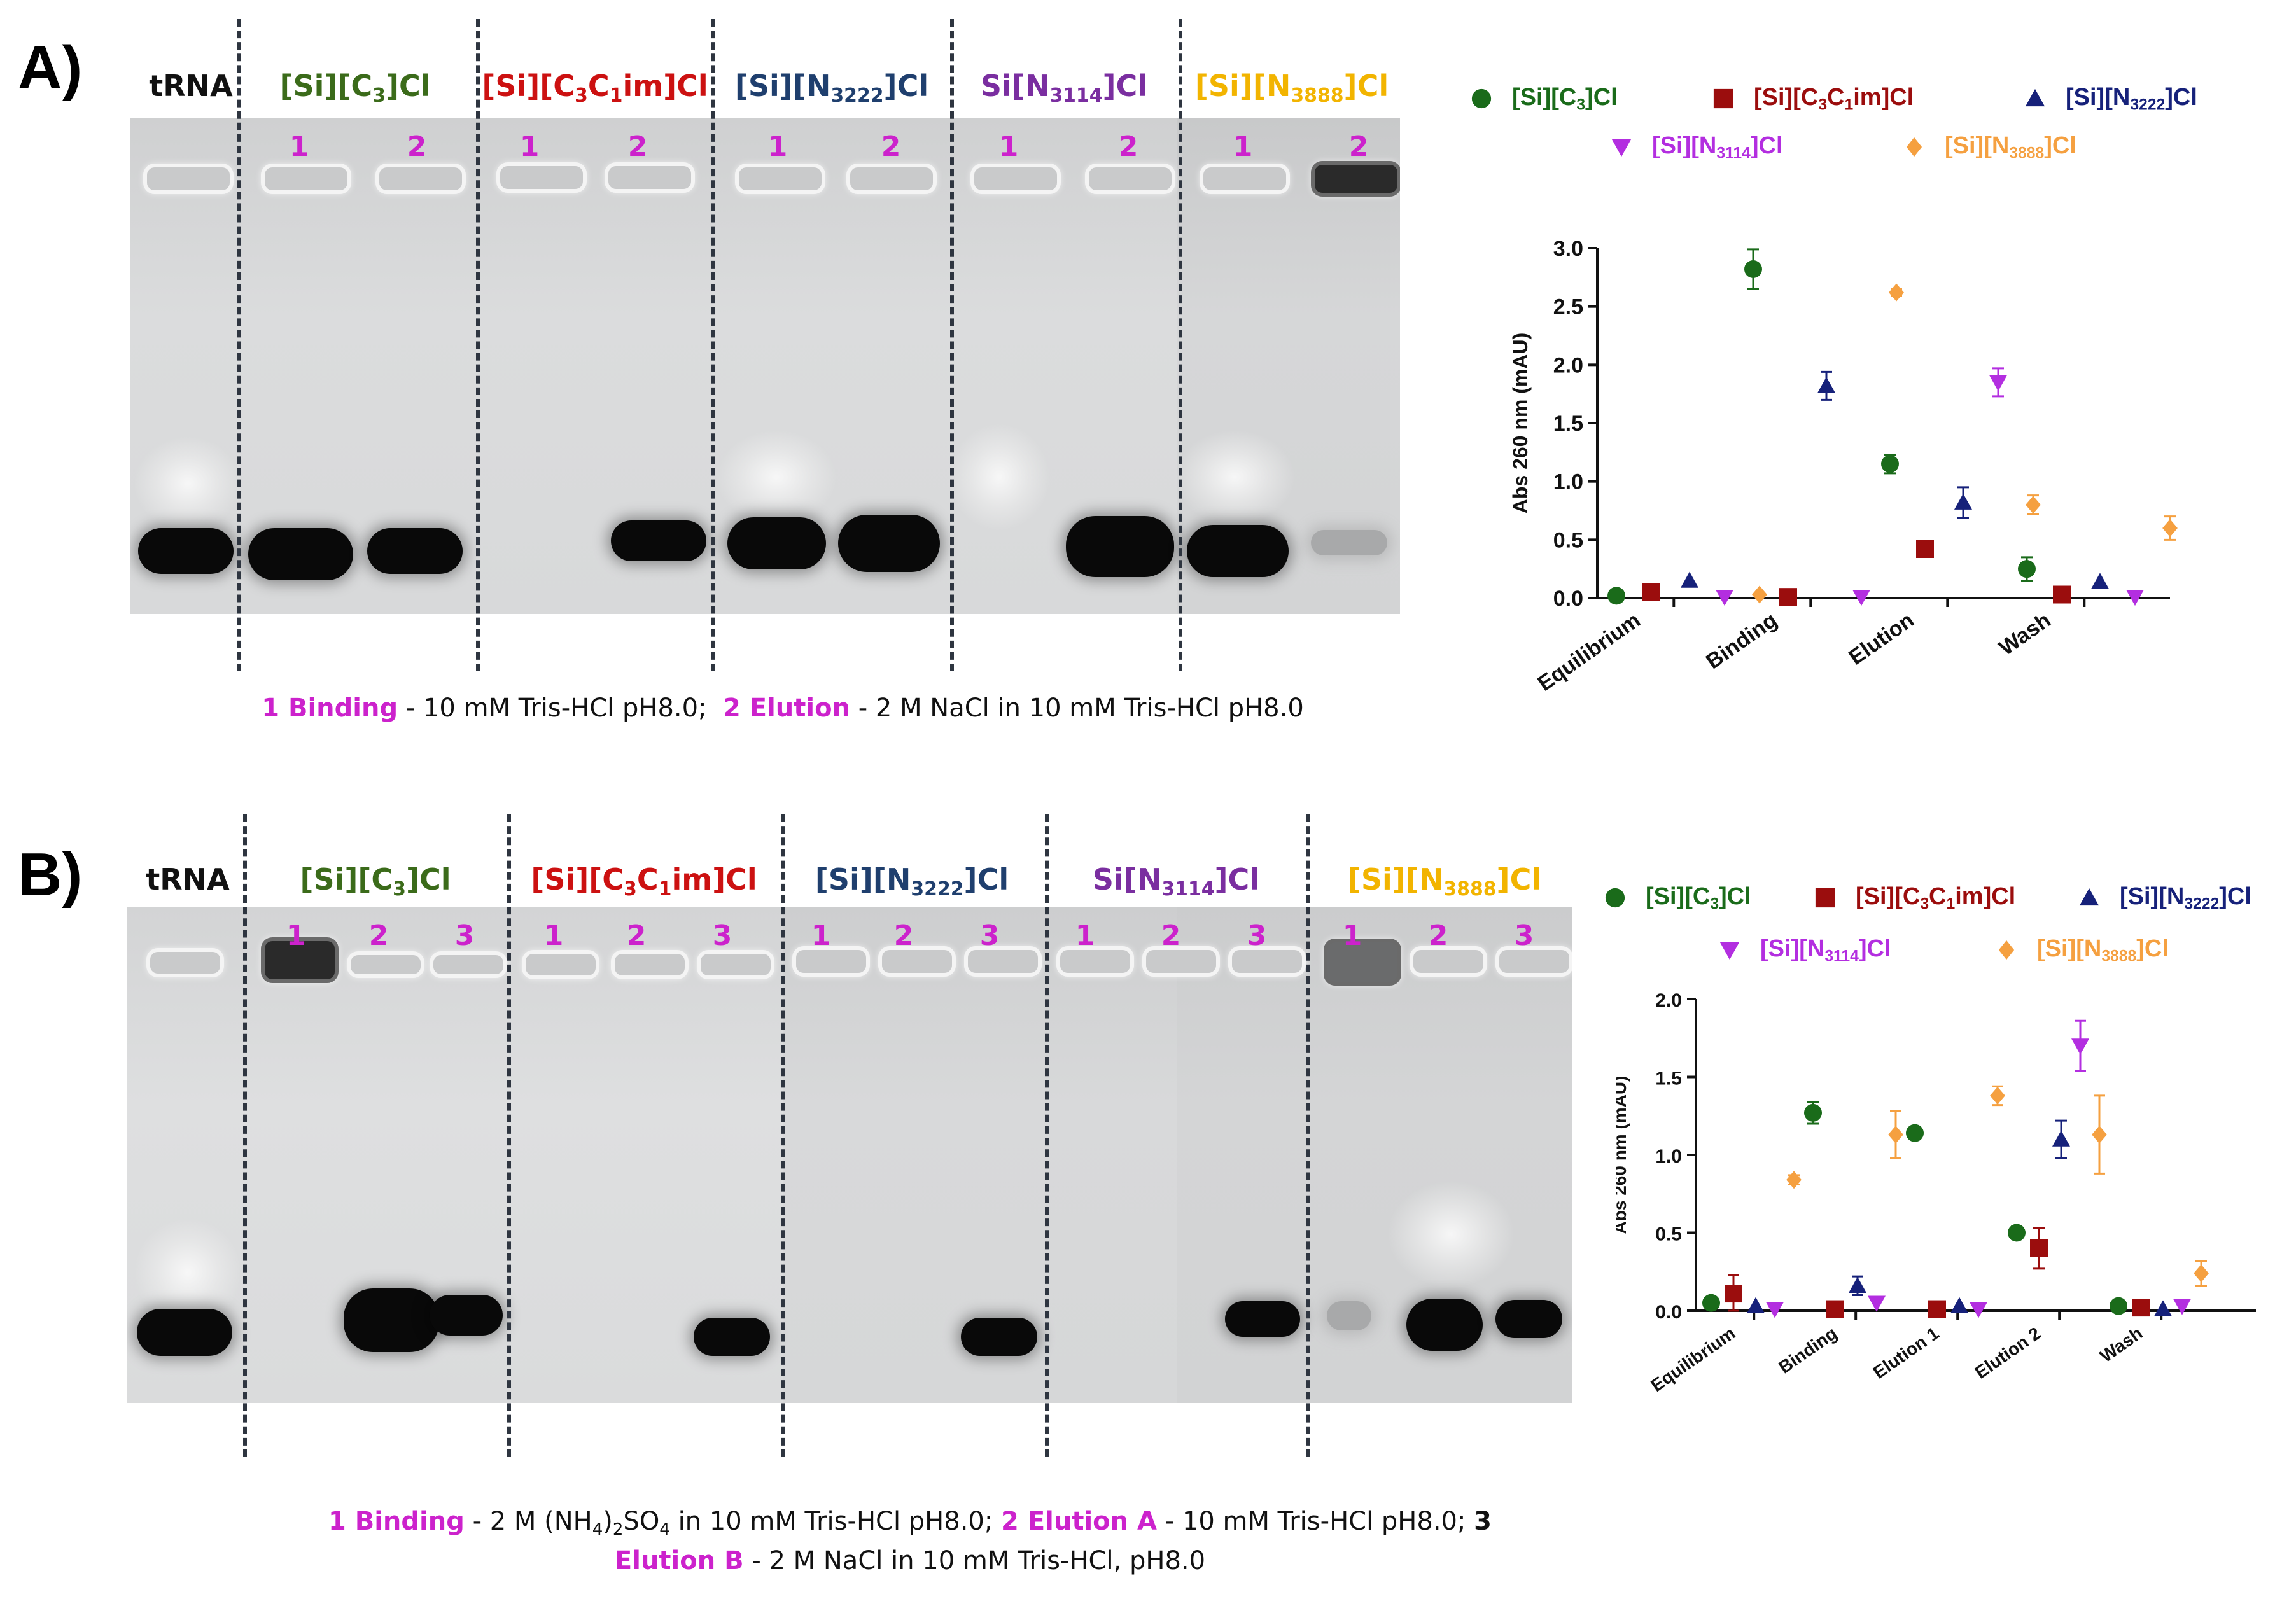 This screenshot has width=2296, height=1606. I want to click on legend-label-part: 1, so click(1849, 105).